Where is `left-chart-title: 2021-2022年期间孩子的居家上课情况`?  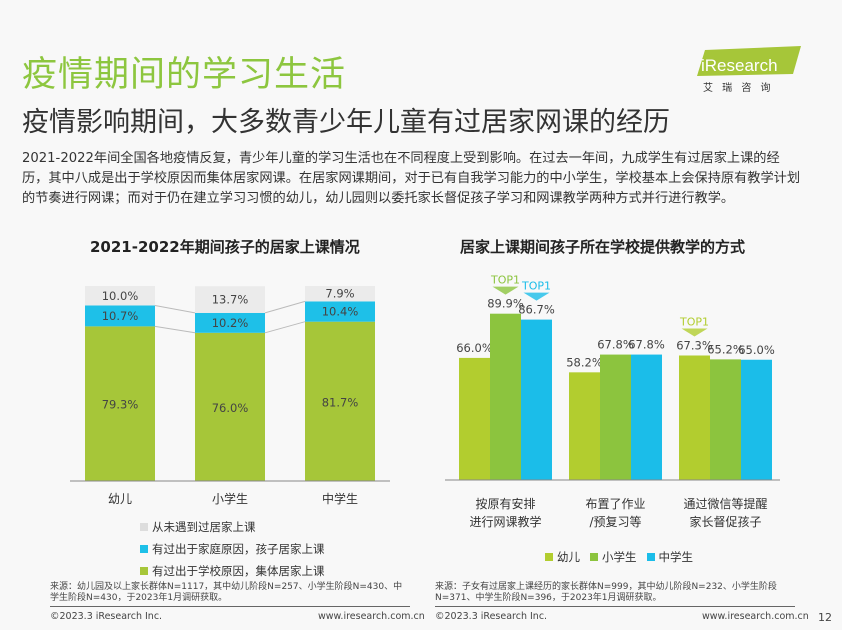
left-chart-title: 2021-2022年期间孩子的居家上课情况 is located at coordinates (225, 247).